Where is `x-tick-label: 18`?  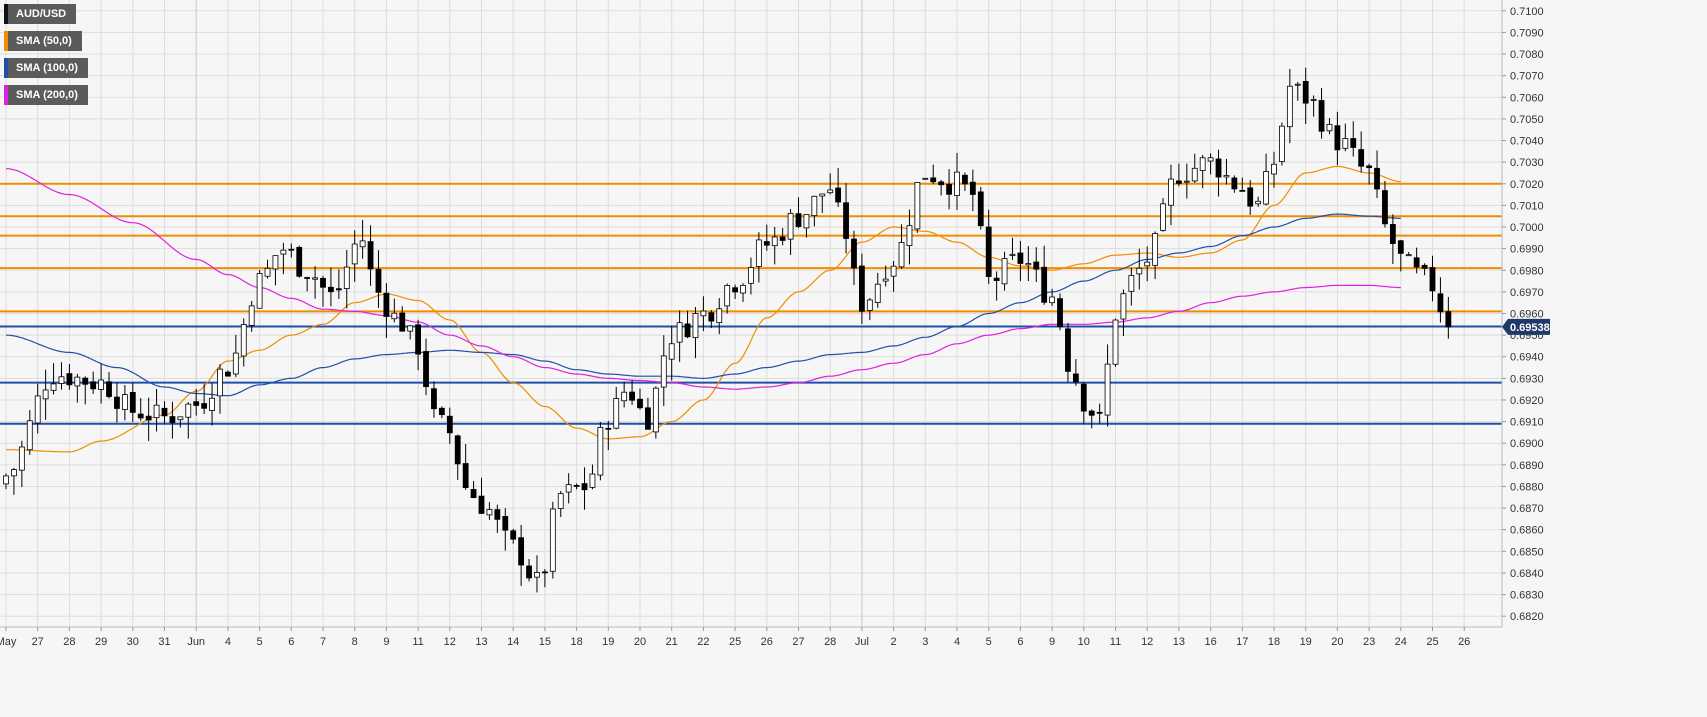 x-tick-label: 18 is located at coordinates (576, 642).